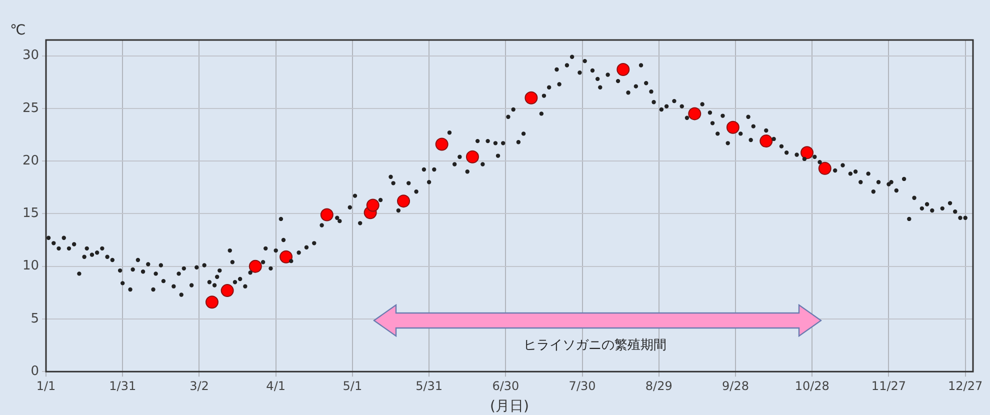 Image resolution: width=990 pixels, height=415 pixels. What do you see at coordinates (812, 385) in the screenshot?
I see `x-tick-label: 10/28` at bounding box center [812, 385].